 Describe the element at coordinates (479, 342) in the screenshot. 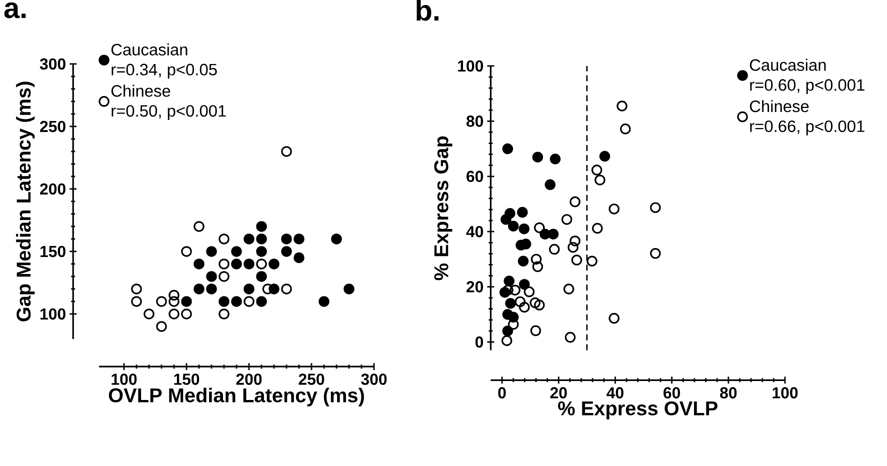

I see `y-tick-label: 0` at that location.